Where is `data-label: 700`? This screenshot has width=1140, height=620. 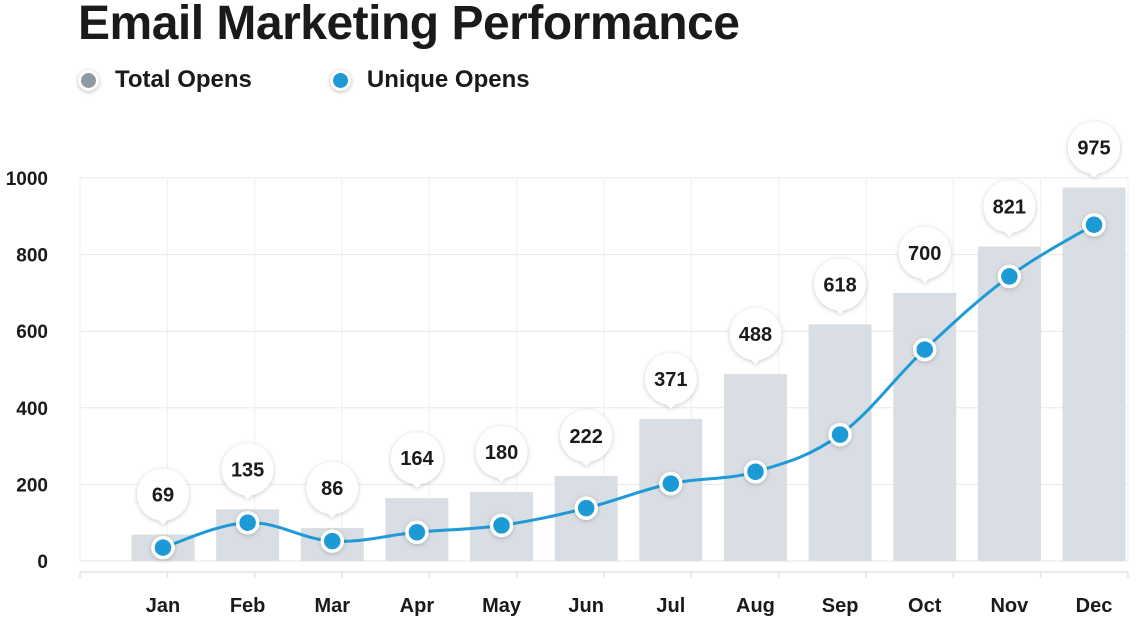 data-label: 700 is located at coordinates (924, 254).